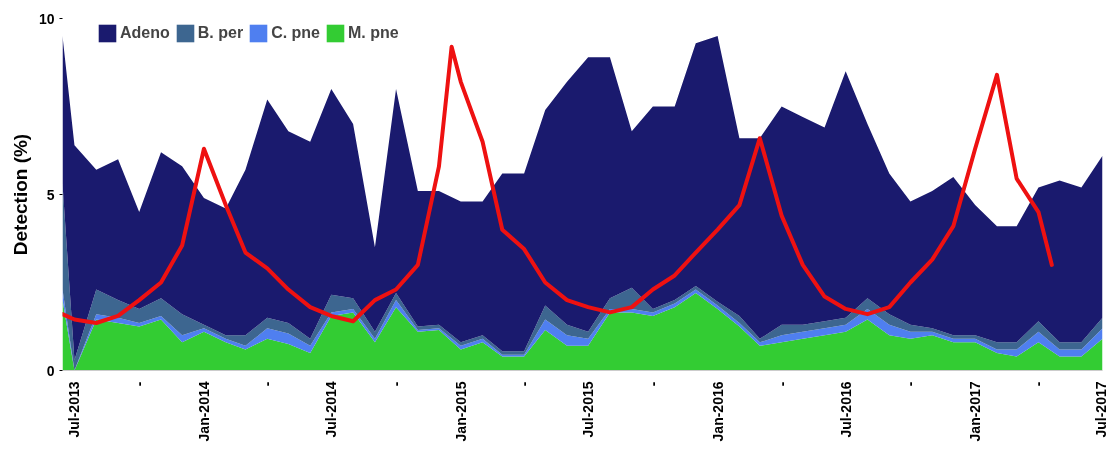 The image size is (1113, 475). I want to click on x-tick-label: Jul-2014, so click(331, 409).